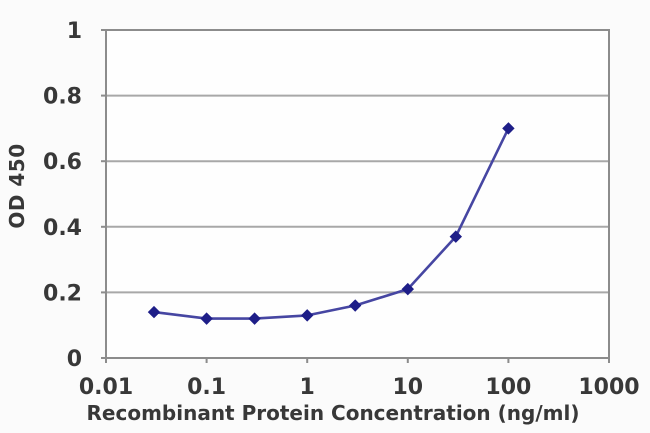 The width and height of the screenshot is (650, 433). Describe the element at coordinates (62, 228) in the screenshot. I see `y-tick-label: 0.4` at that location.